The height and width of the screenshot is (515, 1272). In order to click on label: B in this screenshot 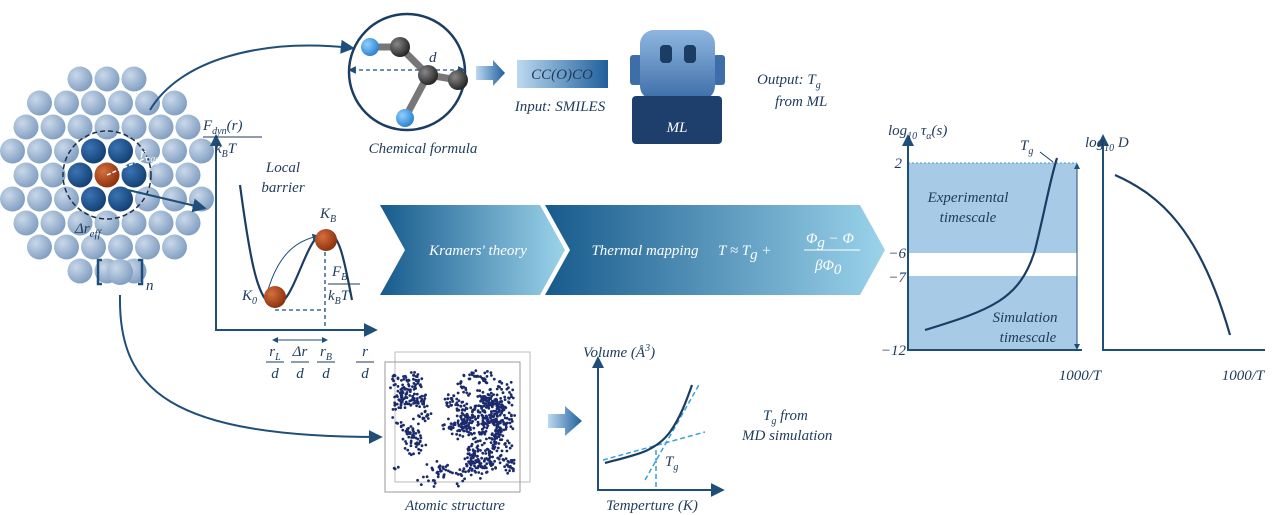, I will do `click(225, 154)`.